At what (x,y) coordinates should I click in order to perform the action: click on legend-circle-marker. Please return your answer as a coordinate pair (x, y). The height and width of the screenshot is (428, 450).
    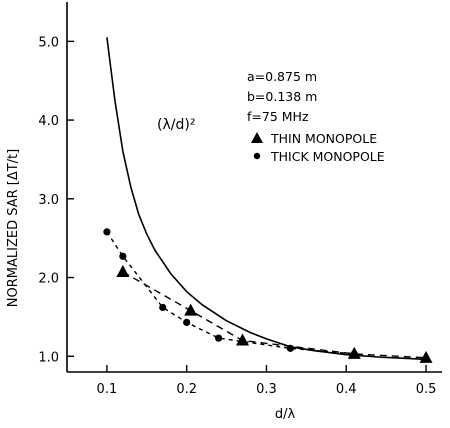
    Looking at the image, I should click on (257, 156).